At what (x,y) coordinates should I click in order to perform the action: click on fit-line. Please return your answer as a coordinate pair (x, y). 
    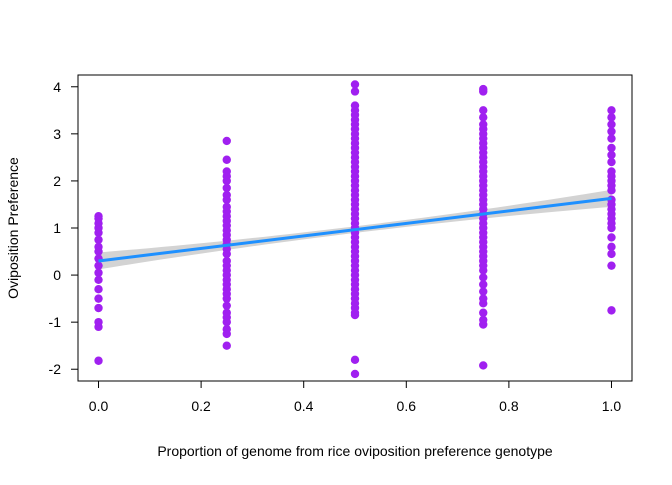
    Looking at the image, I should click on (355, 229).